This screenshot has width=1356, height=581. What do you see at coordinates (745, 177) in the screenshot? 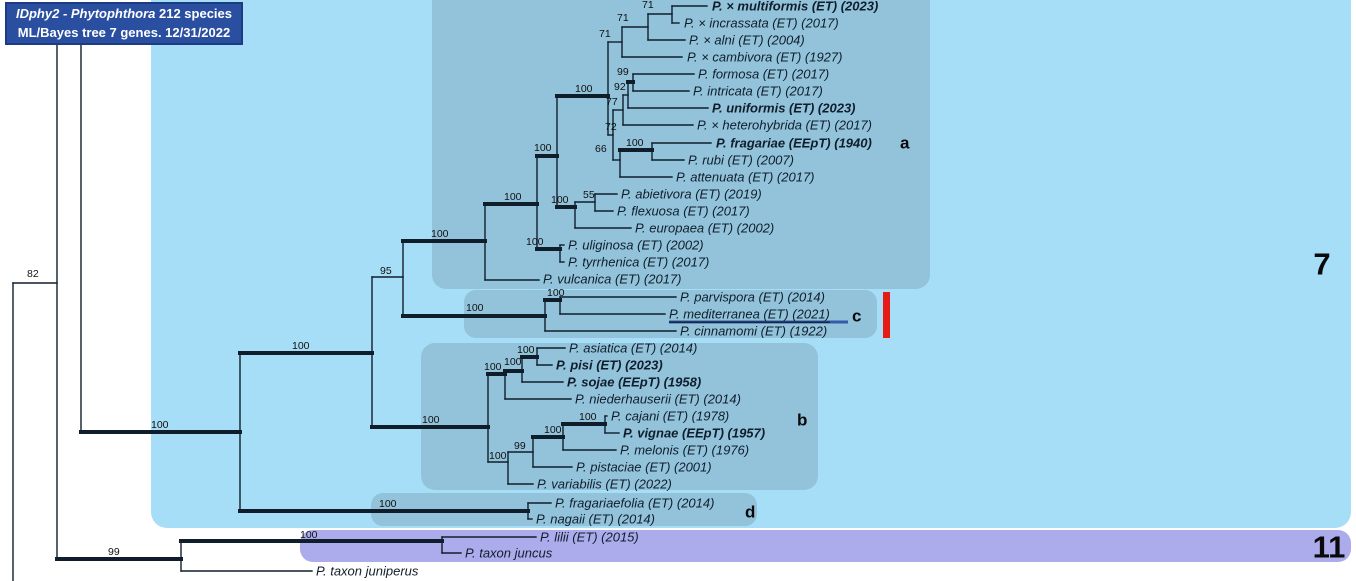
I see `leaf-label: P. attenuata (ET) (2017)` at bounding box center [745, 177].